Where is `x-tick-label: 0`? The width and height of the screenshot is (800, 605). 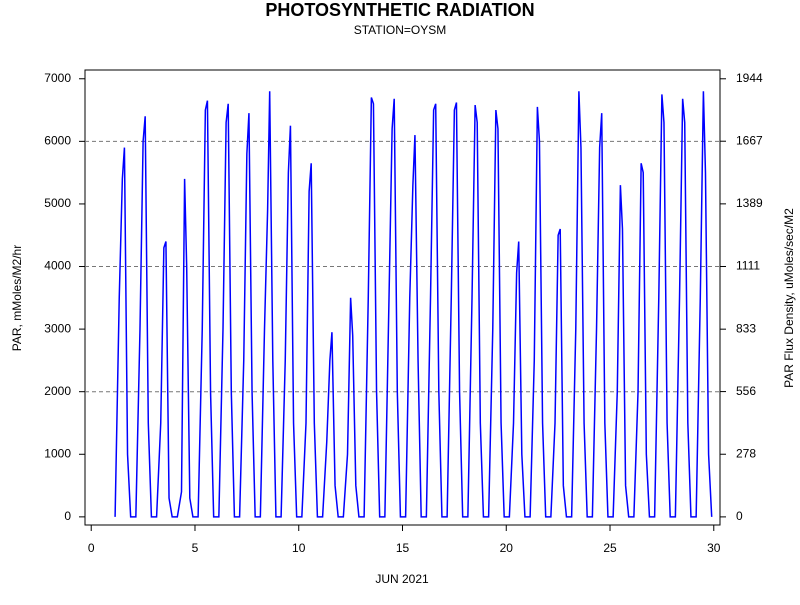
x-tick-label: 0 is located at coordinates (91, 548).